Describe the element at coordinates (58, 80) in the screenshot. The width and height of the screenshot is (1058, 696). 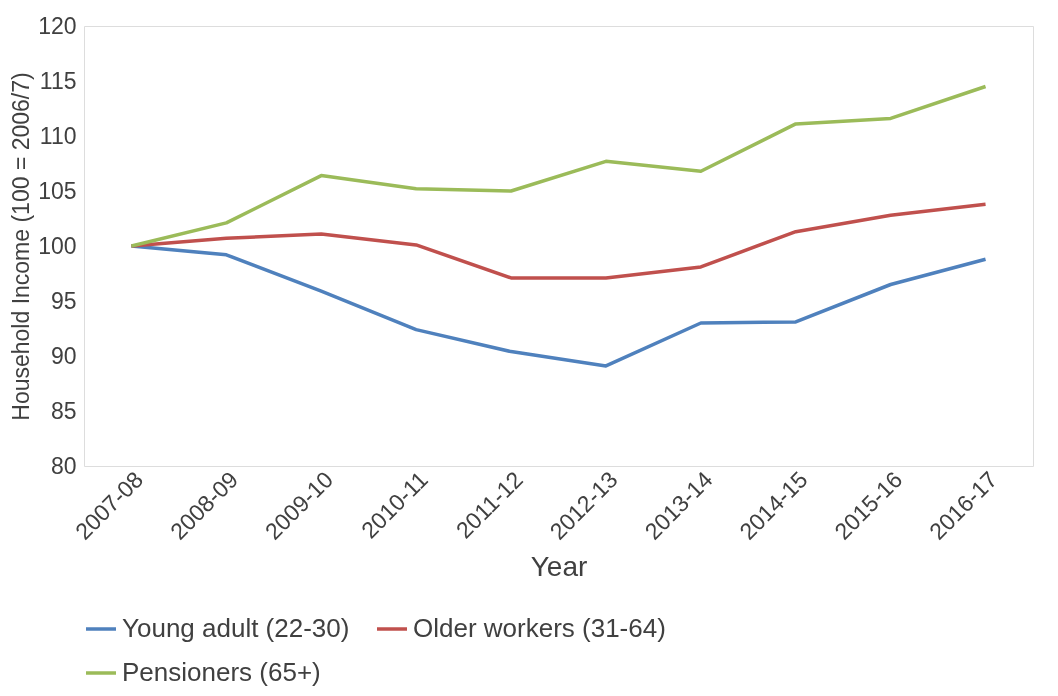
I see `y-tick-label: 115` at that location.